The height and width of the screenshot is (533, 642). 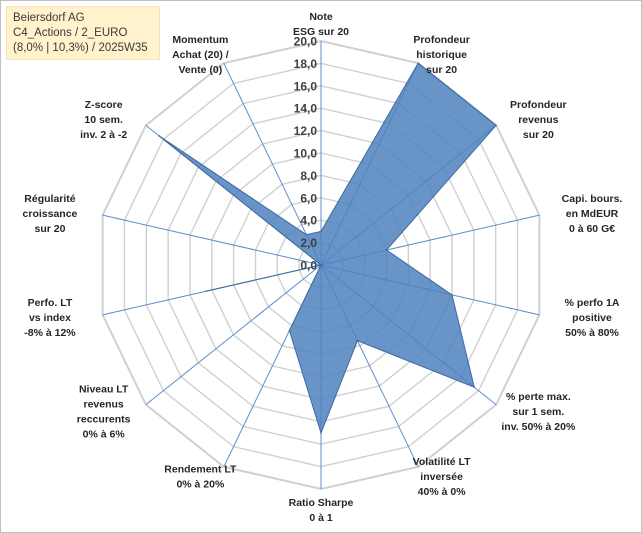 What do you see at coordinates (306, 131) in the screenshot?
I see `tick-label: 12,0` at bounding box center [306, 131].